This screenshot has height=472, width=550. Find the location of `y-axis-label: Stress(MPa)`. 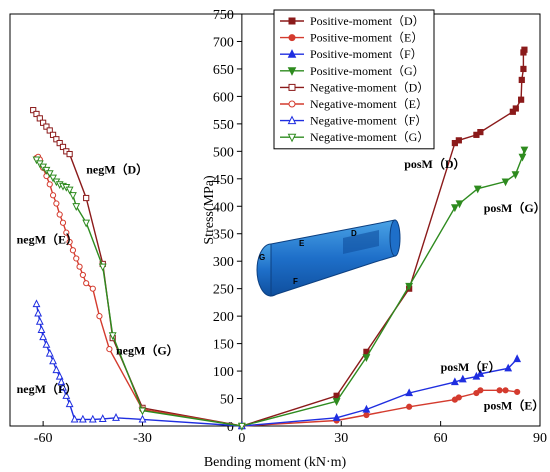

y-axis-label: Stress(MPa) is located at coordinates (209, 210).